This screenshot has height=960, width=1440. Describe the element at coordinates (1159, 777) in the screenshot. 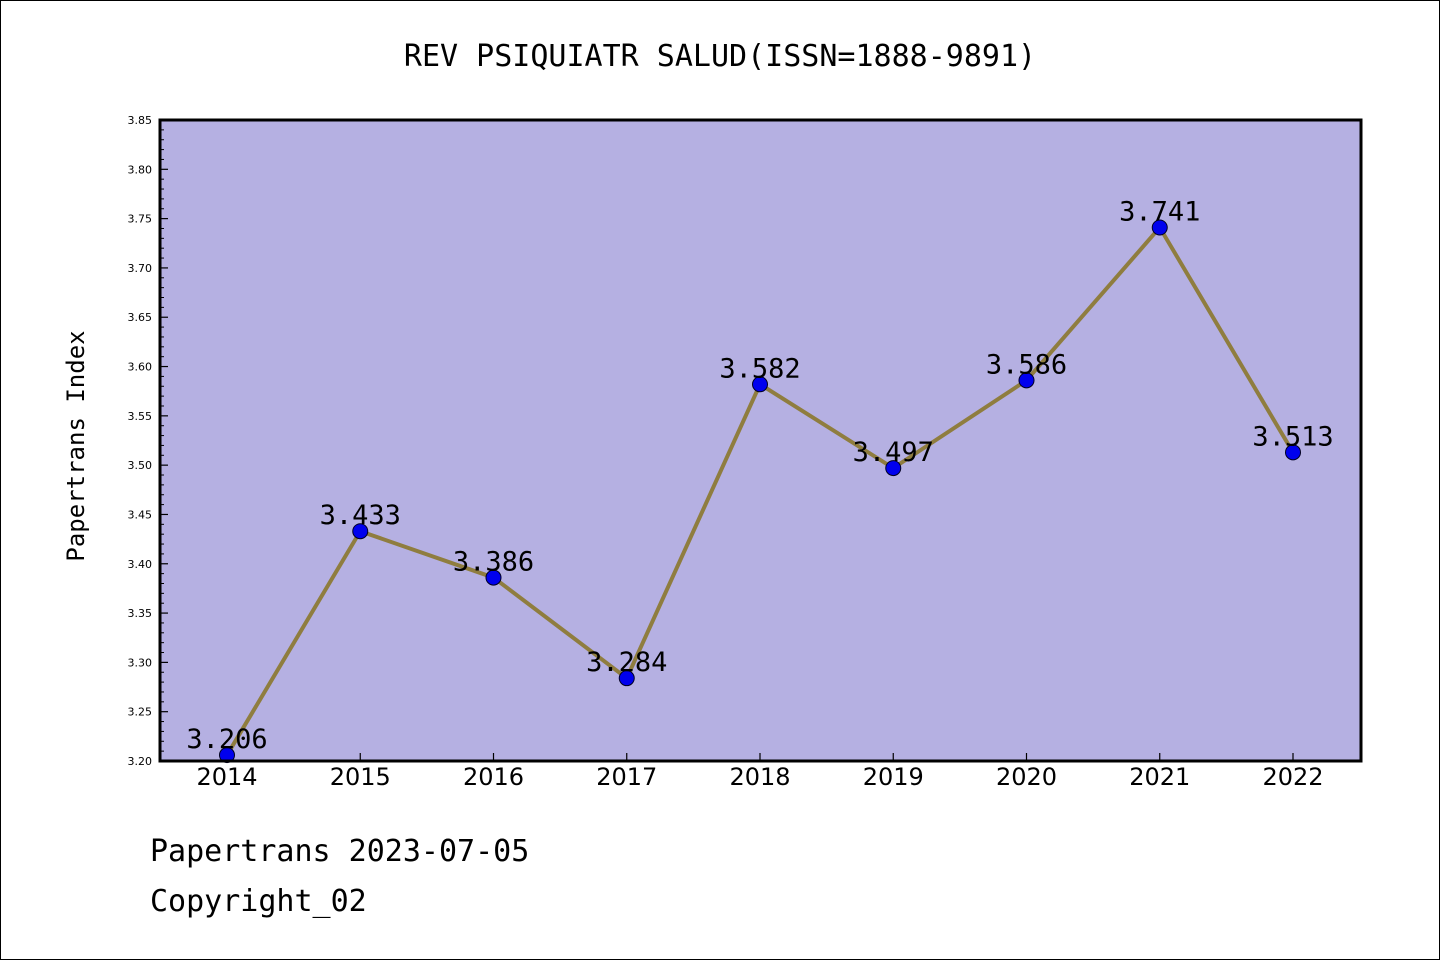

I see `x-tick-label: 2021` at that location.